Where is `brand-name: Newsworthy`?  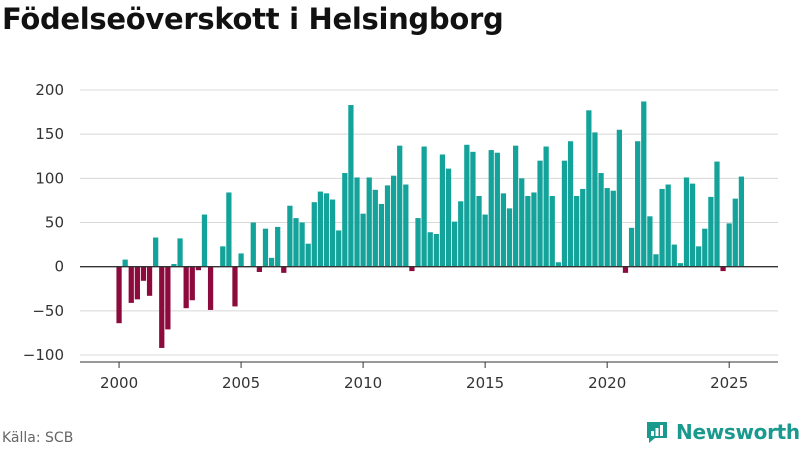
brand-name: Newsworthy is located at coordinates (738, 432).